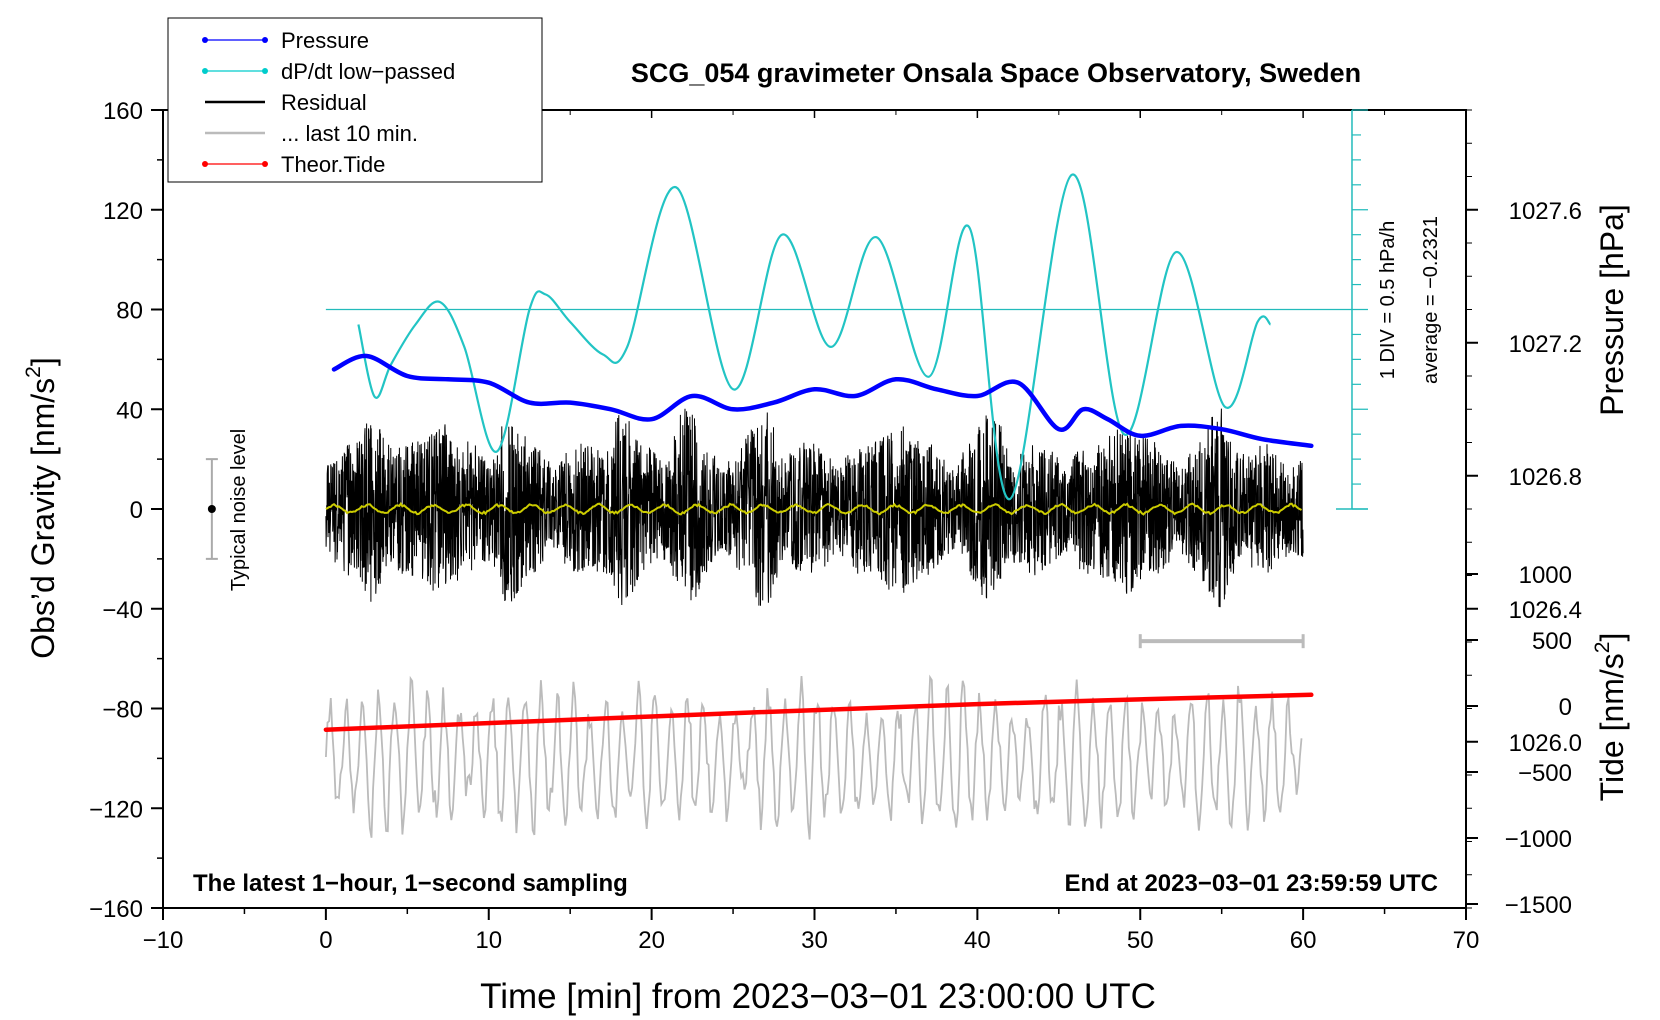 The height and width of the screenshot is (1020, 1660). What do you see at coordinates (163, 940) in the screenshot?
I see `x-tick-label: −10` at bounding box center [163, 940].